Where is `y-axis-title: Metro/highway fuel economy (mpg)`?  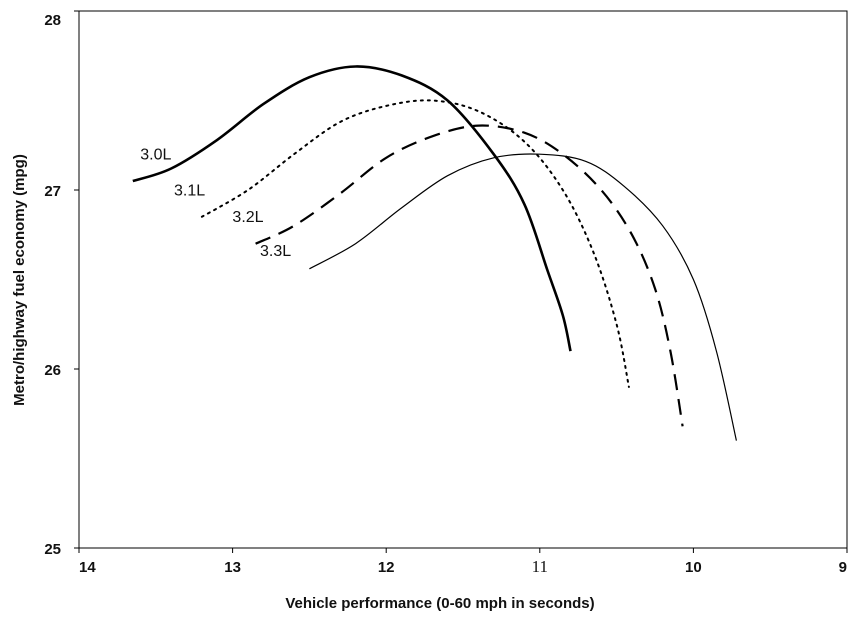
y-axis-title: Metro/highway fuel economy (mpg) is located at coordinates (19, 280).